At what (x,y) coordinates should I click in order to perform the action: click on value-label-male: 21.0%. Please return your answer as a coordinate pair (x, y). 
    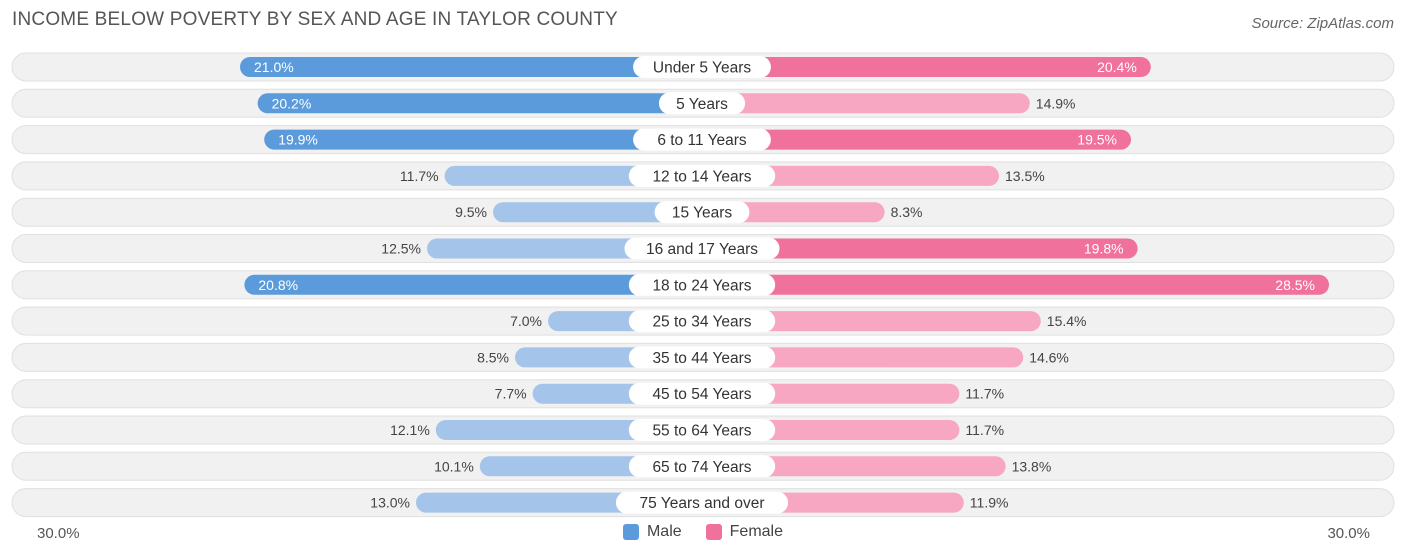
    Looking at the image, I should click on (274, 67).